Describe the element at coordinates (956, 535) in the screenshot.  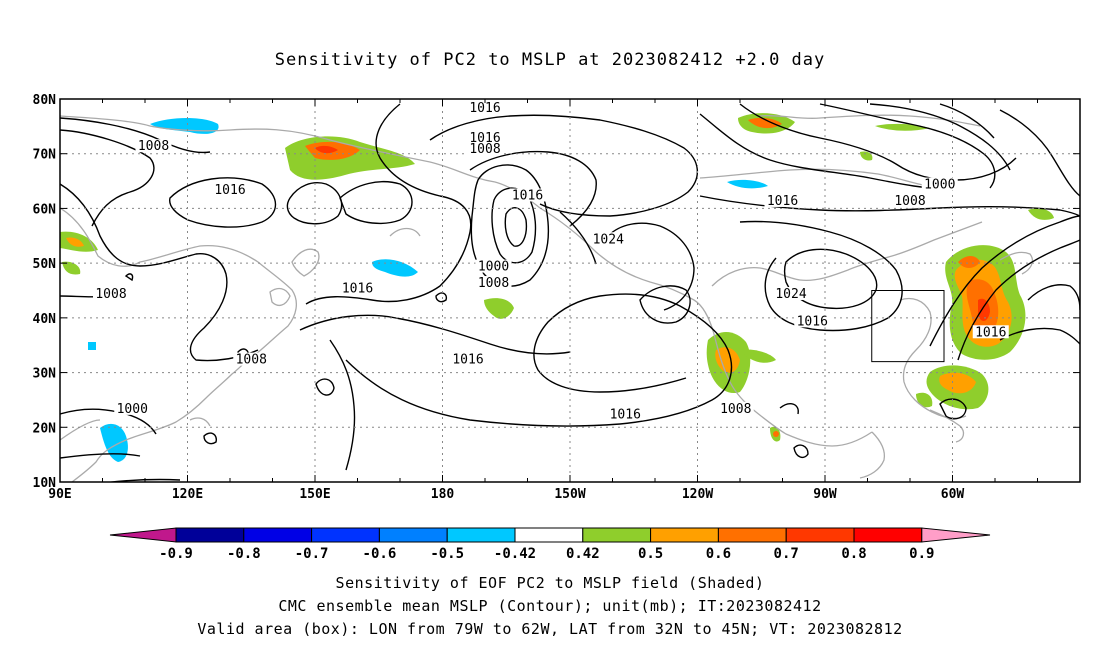
I see `colorbar-high-extend` at that location.